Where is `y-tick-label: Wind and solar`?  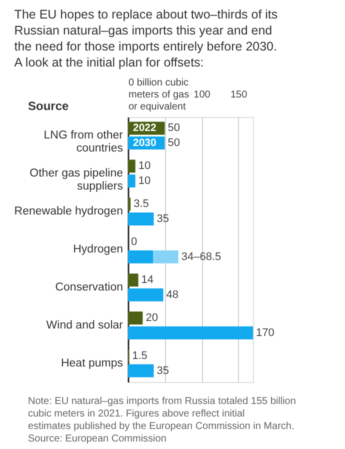 y-tick-label: Wind and solar is located at coordinates (85, 325).